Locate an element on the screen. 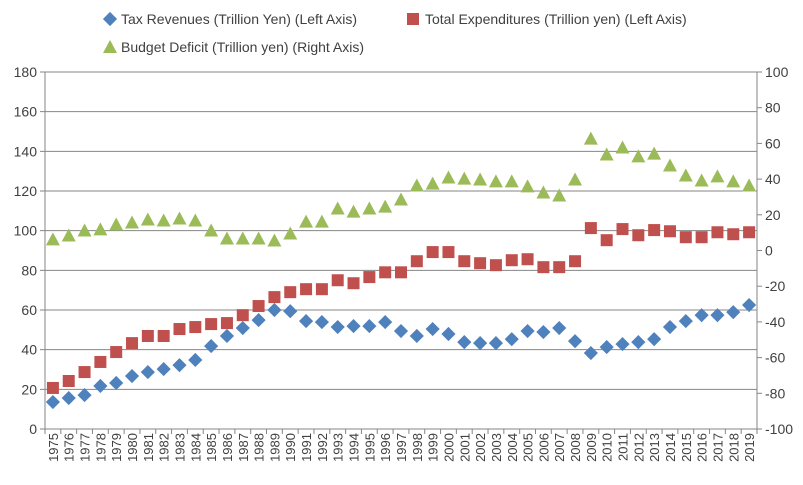 The image size is (803, 485). x-axis-tick-label: 2005 is located at coordinates (528, 447).